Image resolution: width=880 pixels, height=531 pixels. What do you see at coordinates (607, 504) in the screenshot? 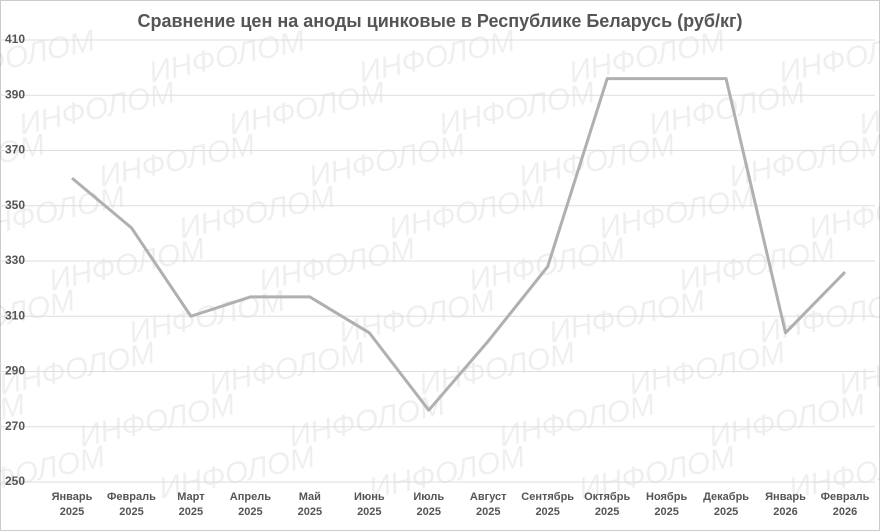
I see `x-tick-label: Октябрь 2025` at bounding box center [607, 504].